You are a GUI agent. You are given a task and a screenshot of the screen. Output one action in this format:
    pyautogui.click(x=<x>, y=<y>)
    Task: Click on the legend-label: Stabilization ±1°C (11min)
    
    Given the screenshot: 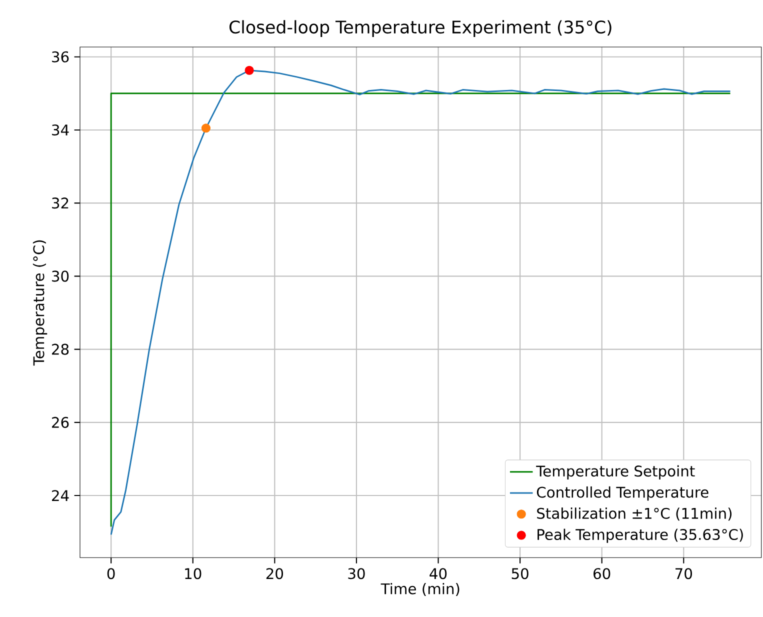 What is the action you would take?
    pyautogui.click(x=634, y=514)
    